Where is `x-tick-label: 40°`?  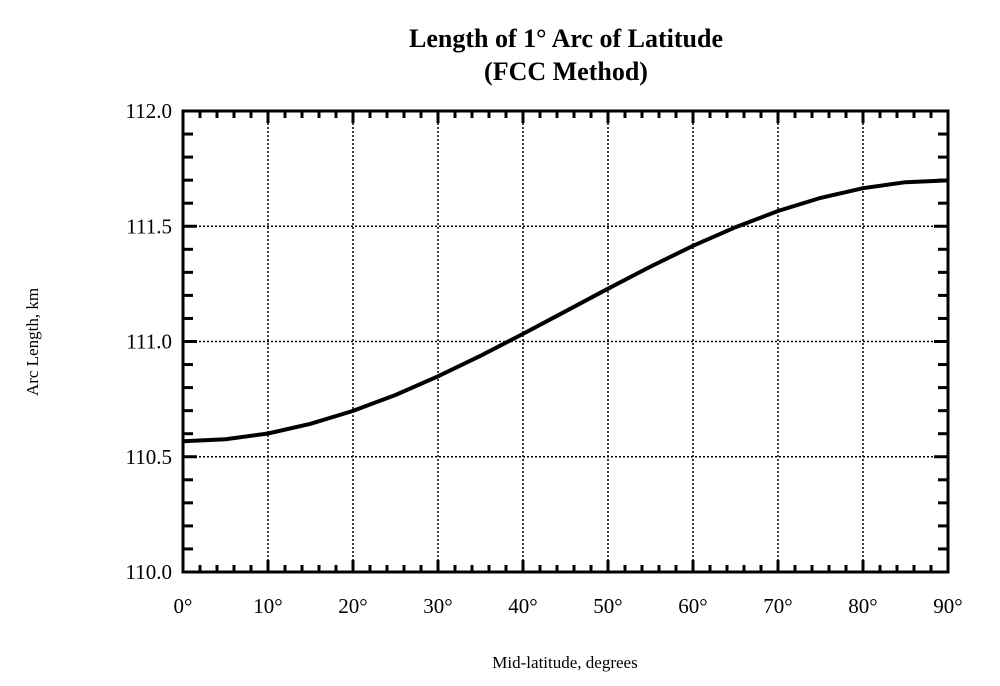
x-tick-label: 40° is located at coordinates (522, 606).